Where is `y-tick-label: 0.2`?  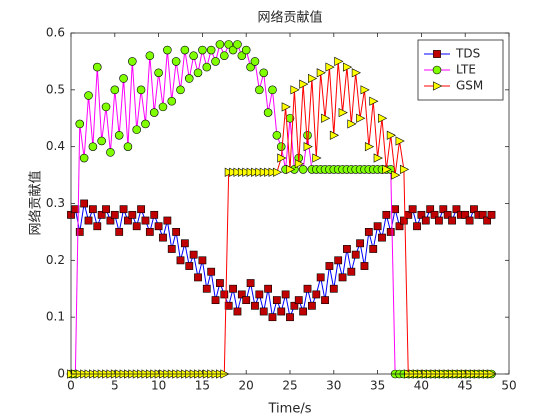
y-tick-label: 0.2 is located at coordinates (55, 260).